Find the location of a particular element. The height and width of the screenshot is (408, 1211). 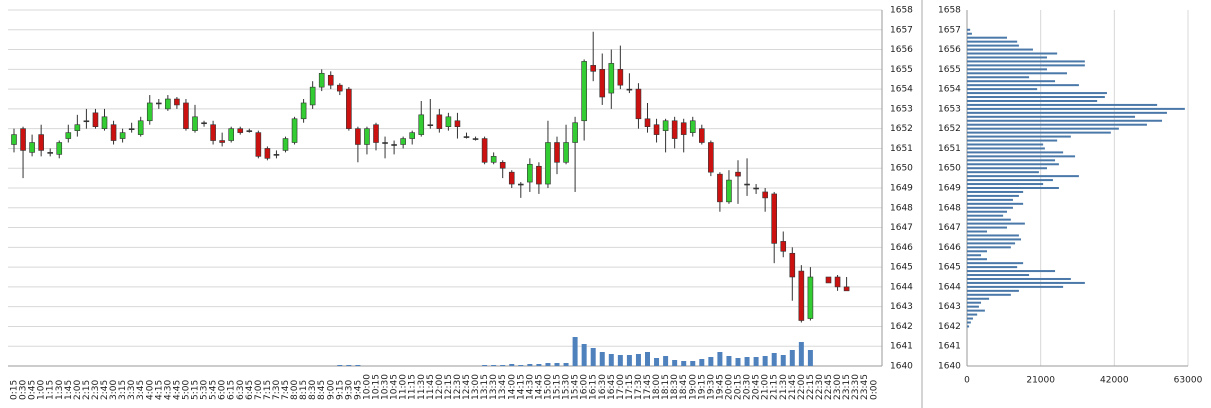

x-tick-label: 63000 is located at coordinates (1188, 381).